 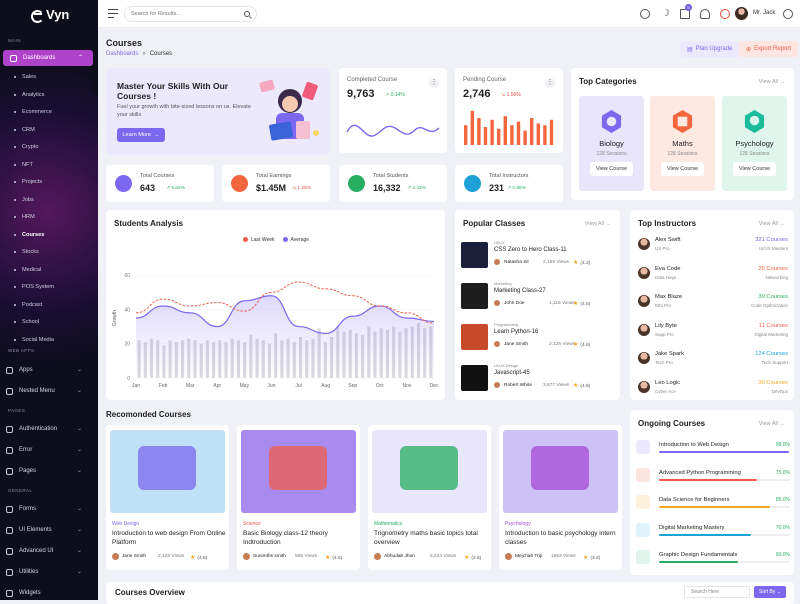 What do you see at coordinates (27, 270) in the screenshot?
I see `sidebar-subitem-medical: Medical` at bounding box center [27, 270].